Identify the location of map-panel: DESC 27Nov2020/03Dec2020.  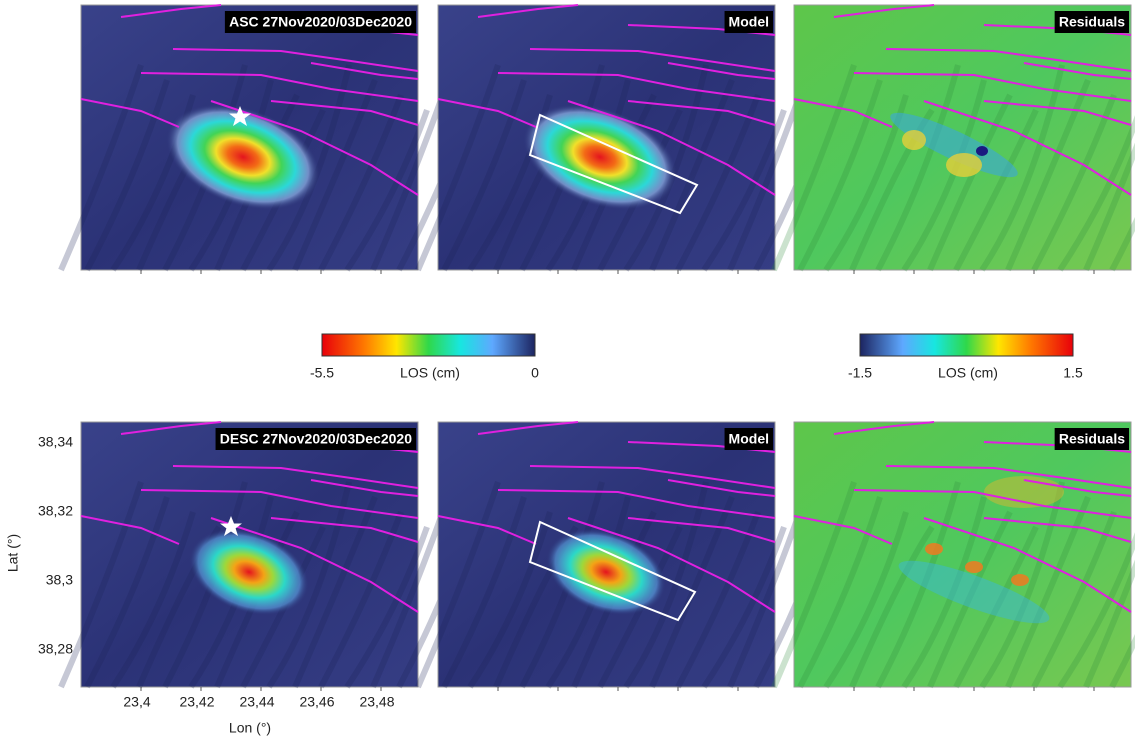
(270, 556).